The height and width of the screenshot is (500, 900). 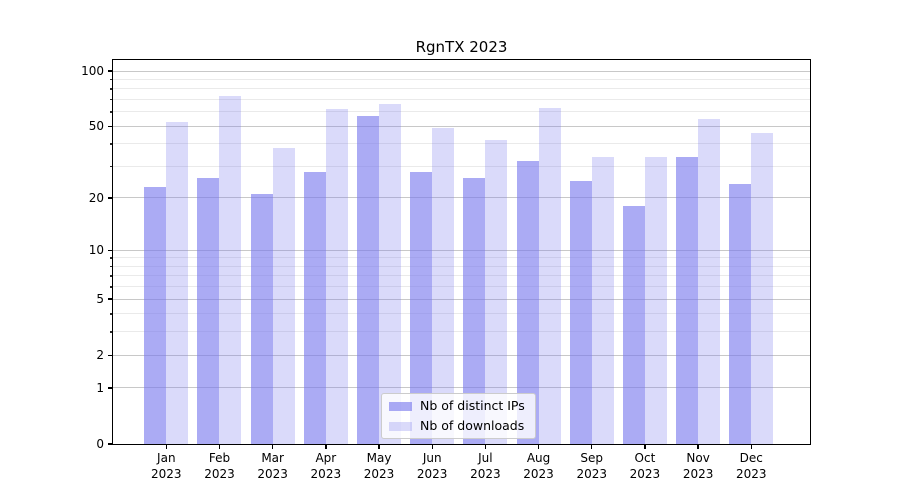 I want to click on legend-label-downloads: Nb of downloads, so click(x=472, y=425).